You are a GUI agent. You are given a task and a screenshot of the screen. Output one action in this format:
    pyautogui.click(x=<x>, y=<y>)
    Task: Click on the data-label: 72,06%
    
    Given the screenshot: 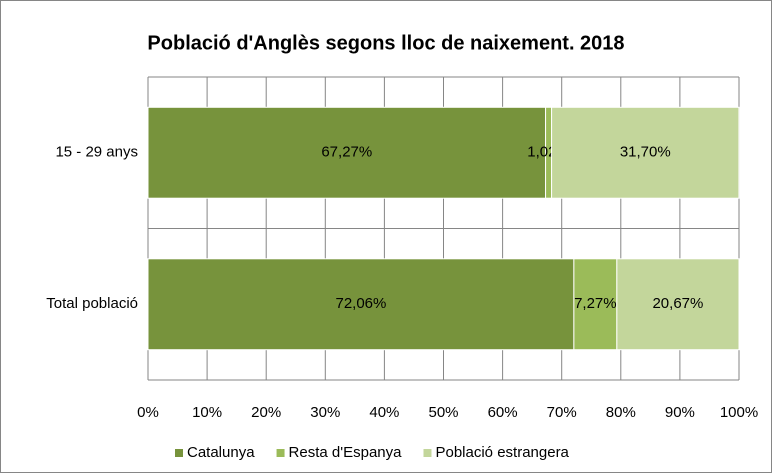 What is the action you would take?
    pyautogui.click(x=360, y=303)
    